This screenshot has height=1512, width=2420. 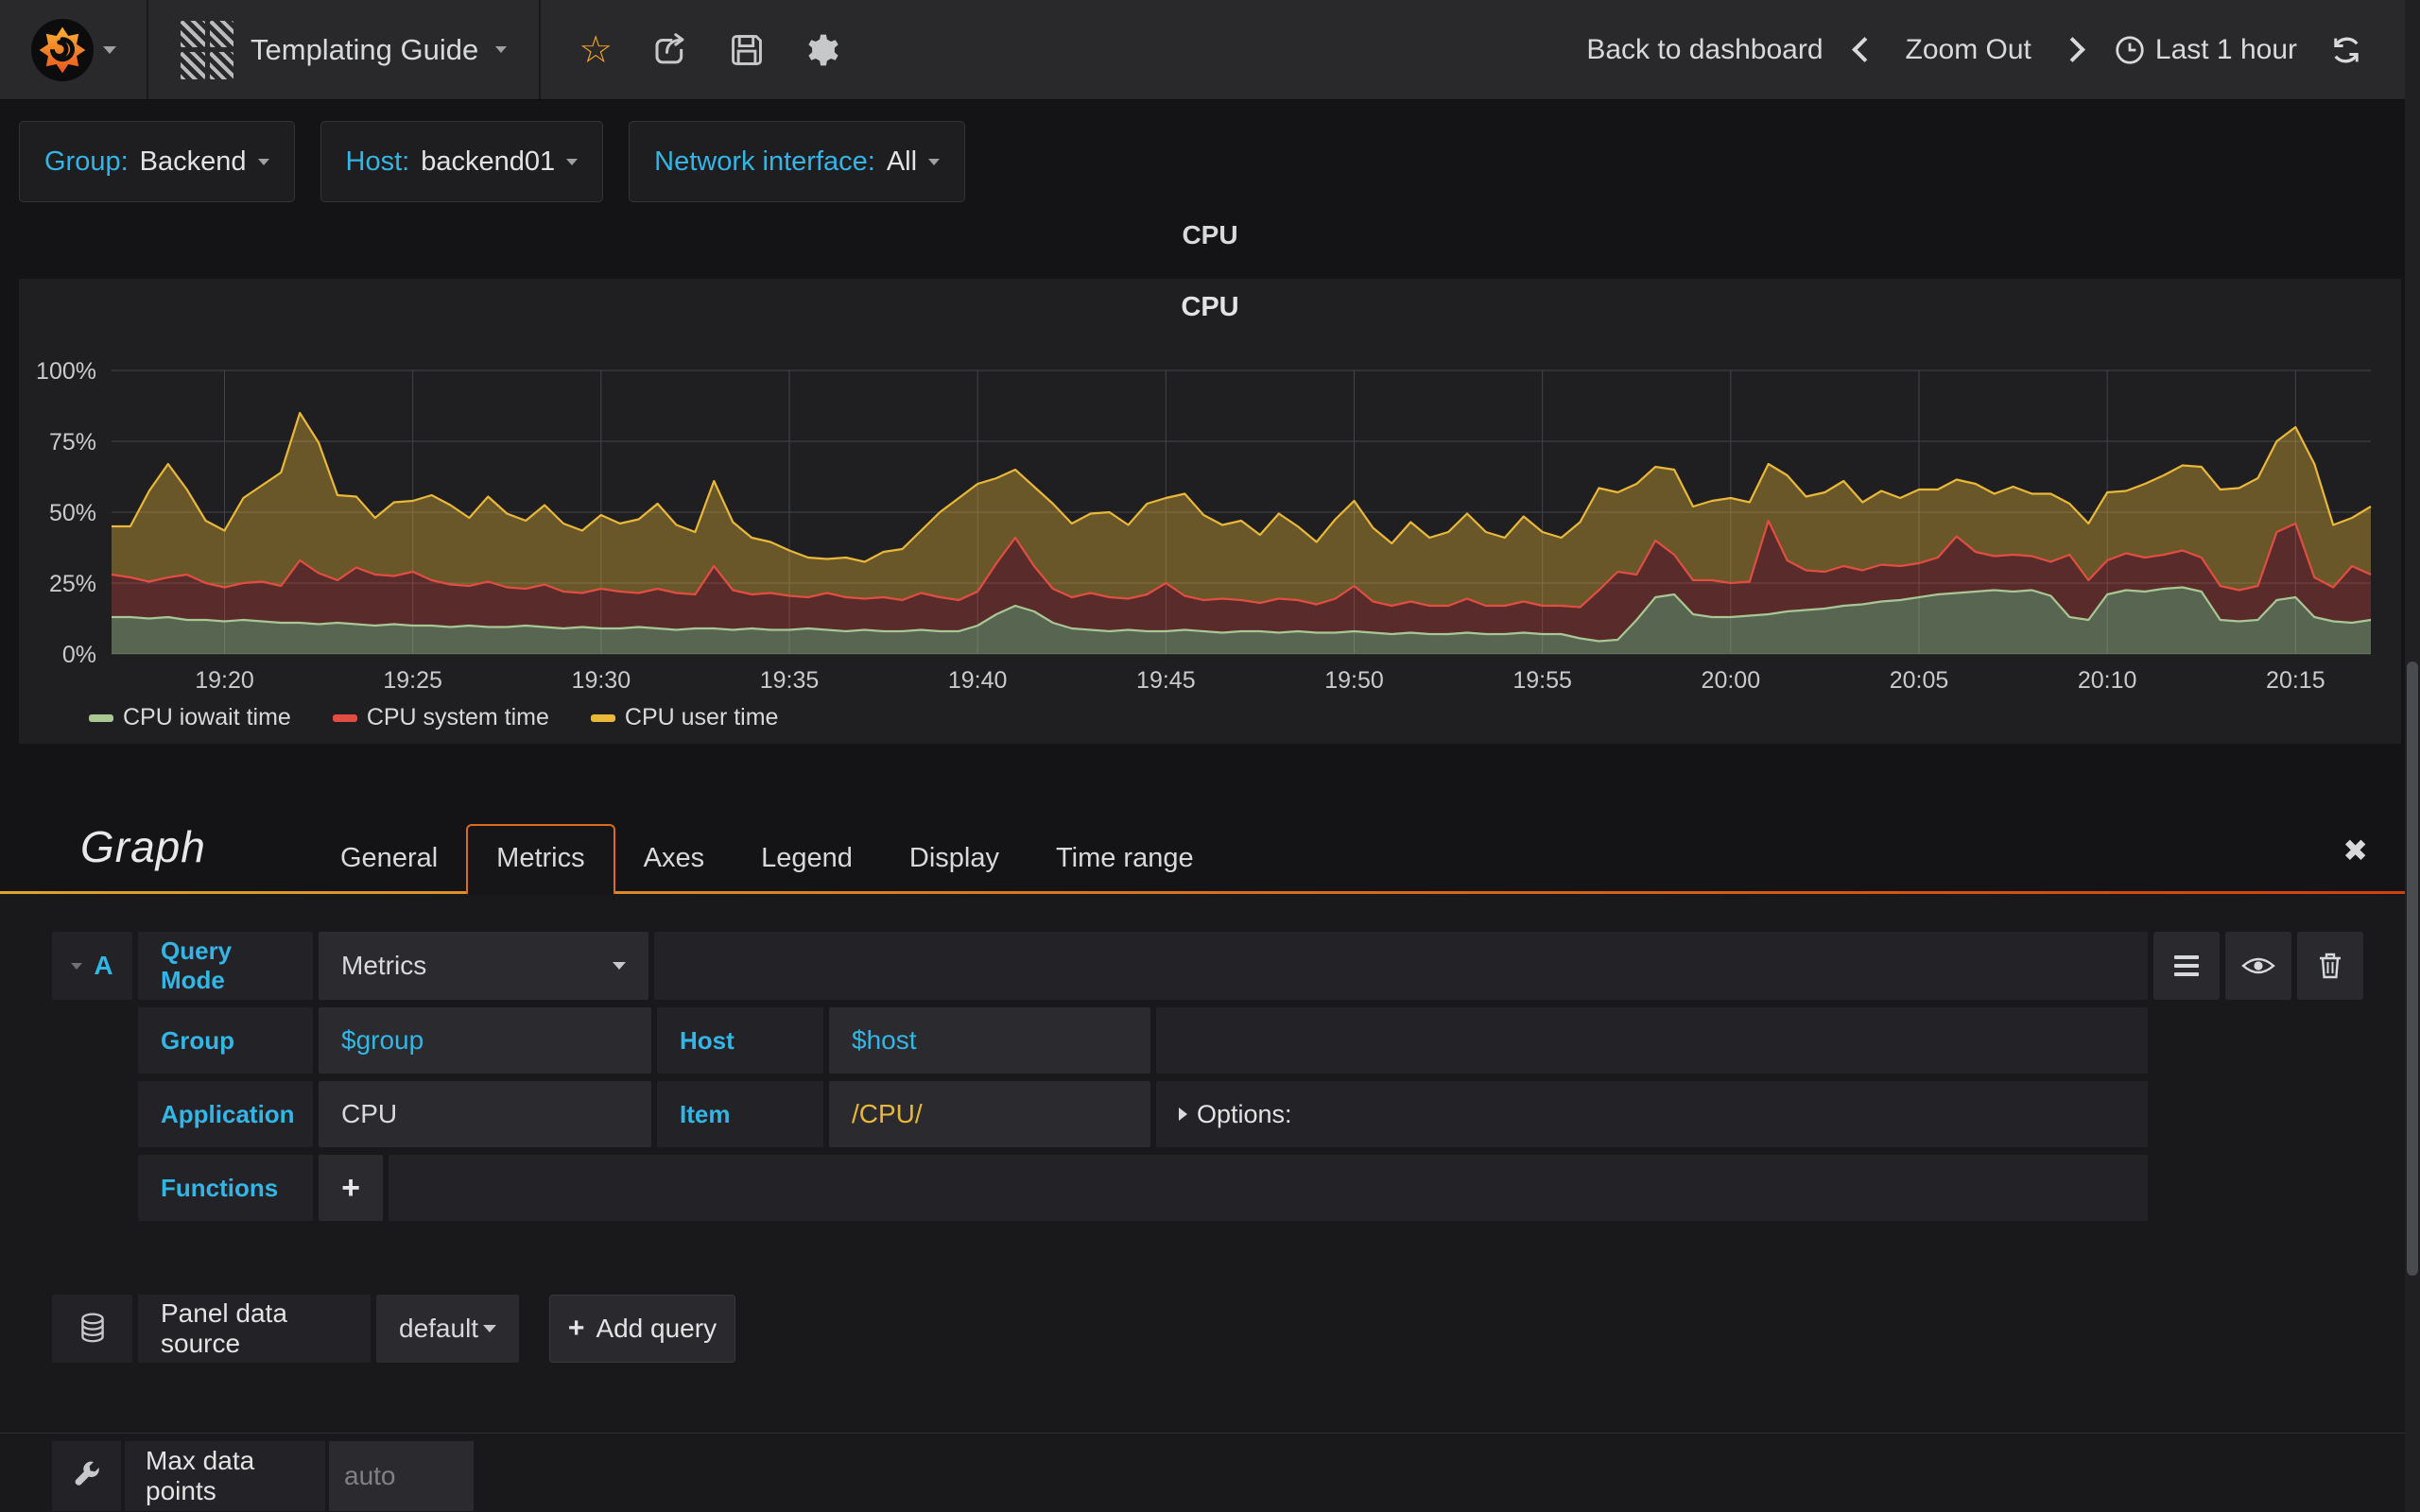 I want to click on query-mode-select: Metrics, so click(x=483, y=966).